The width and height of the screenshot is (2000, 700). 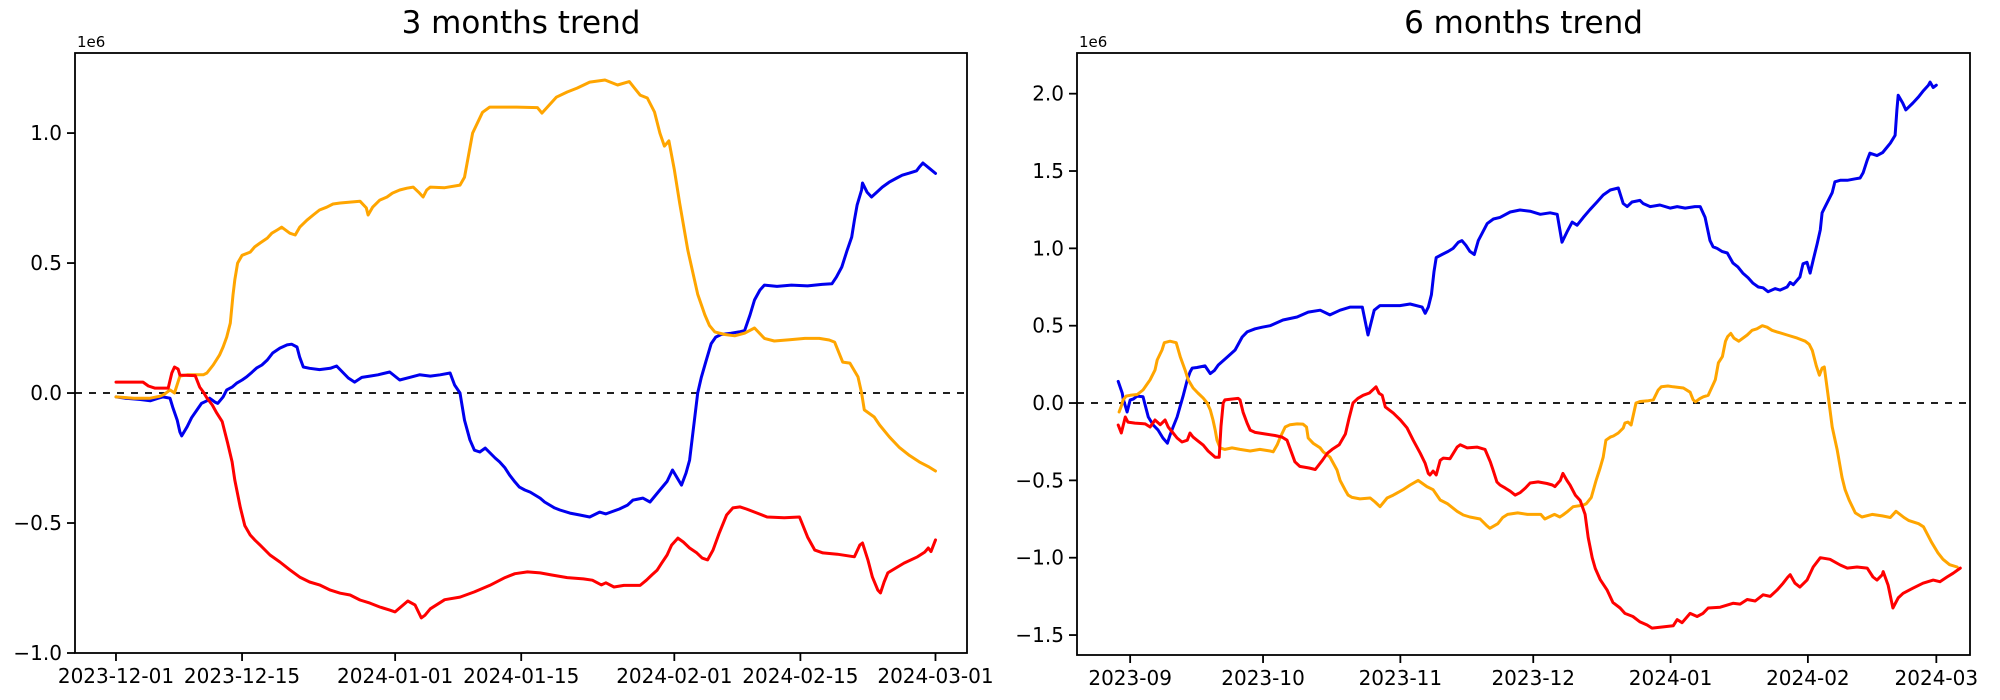 I want to click on orange-series-line, so click(x=1538, y=446).